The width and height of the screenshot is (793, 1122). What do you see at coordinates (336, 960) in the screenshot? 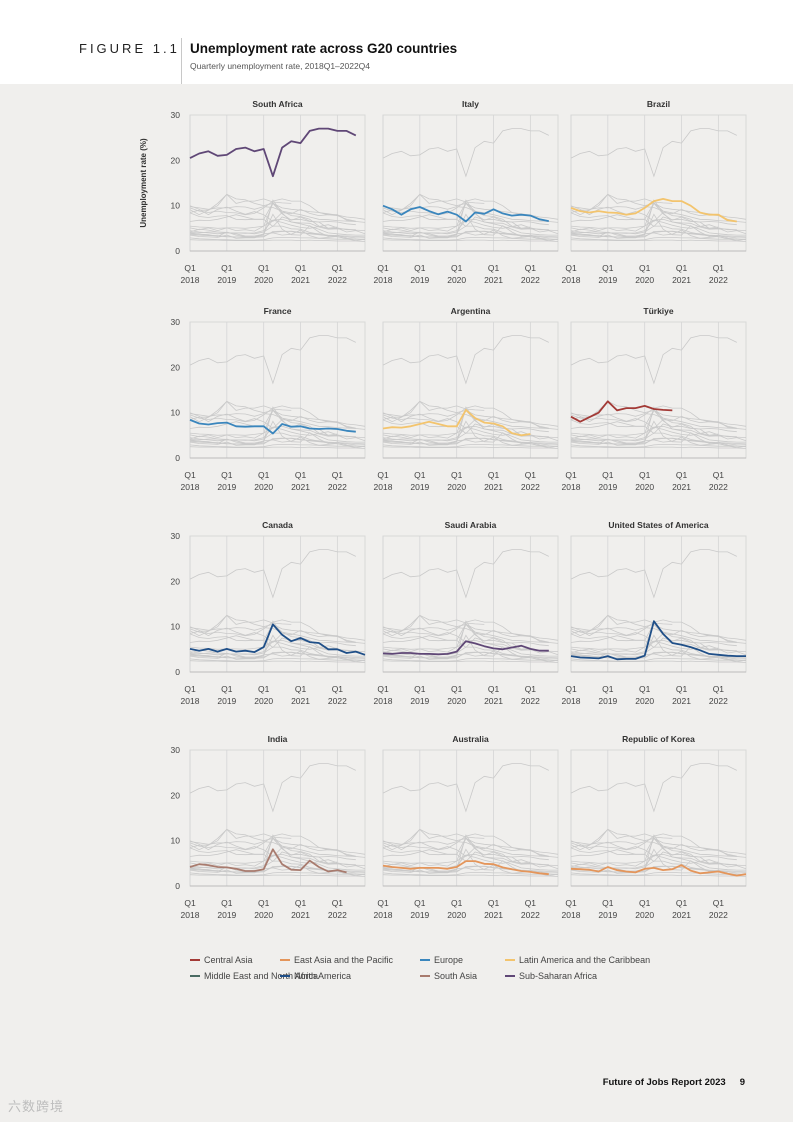
I see `legend-item-east-asia-and-the-pacific: East Asia and the Pacific` at bounding box center [336, 960].